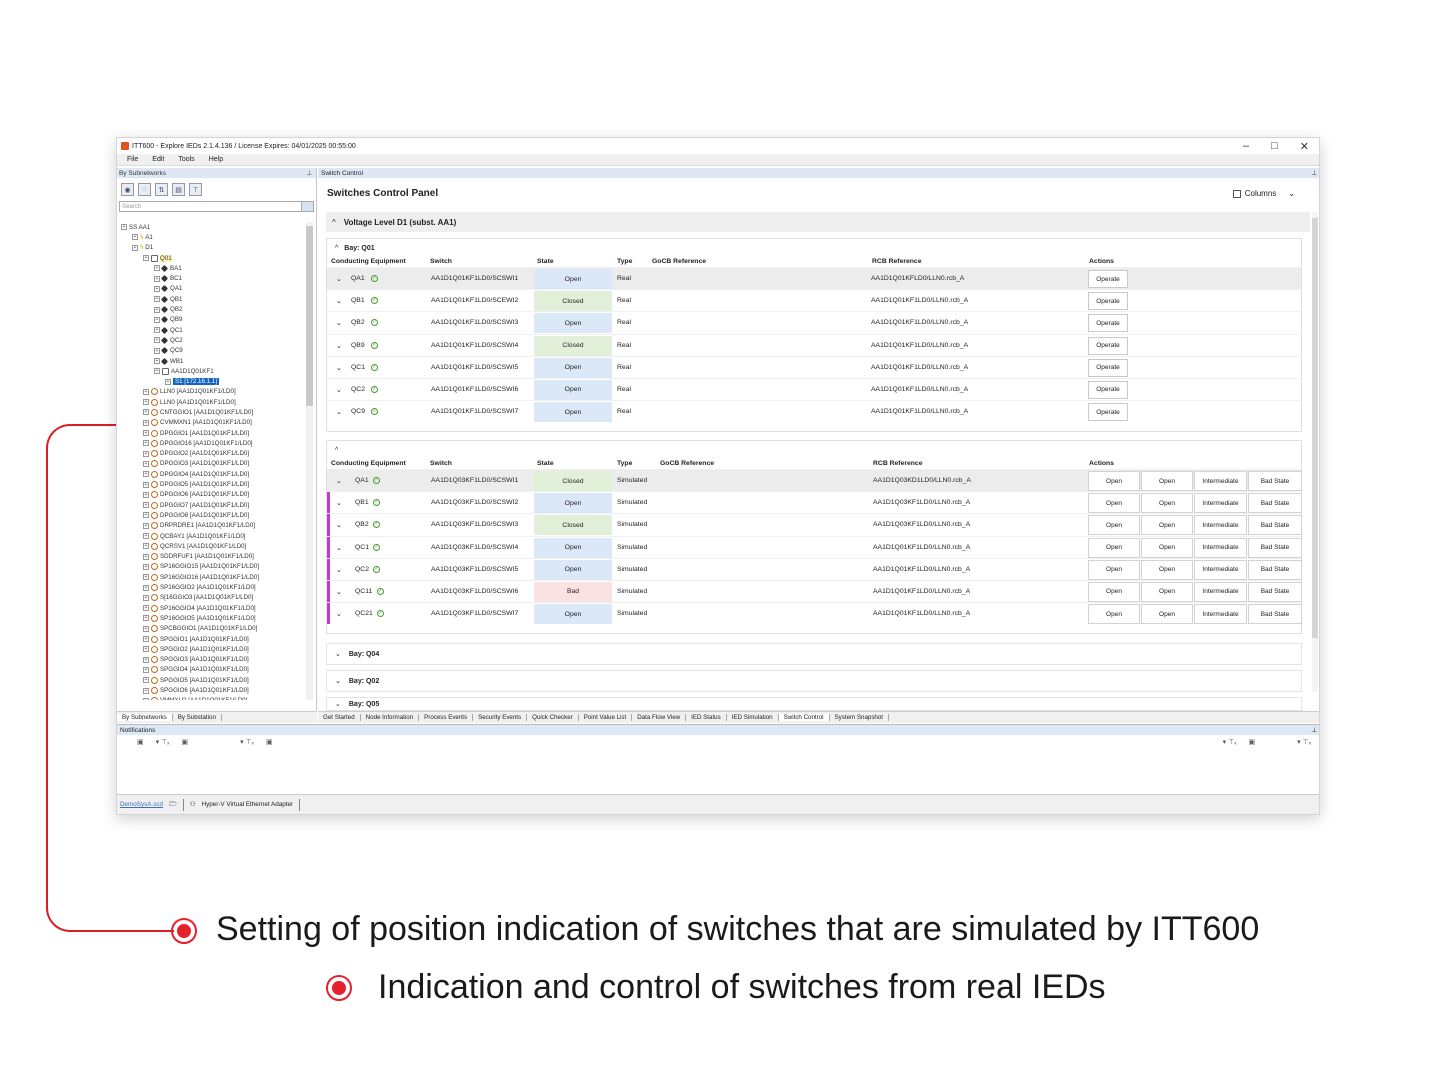 The height and width of the screenshot is (1080, 1440). I want to click on search-icon, so click(307, 206).